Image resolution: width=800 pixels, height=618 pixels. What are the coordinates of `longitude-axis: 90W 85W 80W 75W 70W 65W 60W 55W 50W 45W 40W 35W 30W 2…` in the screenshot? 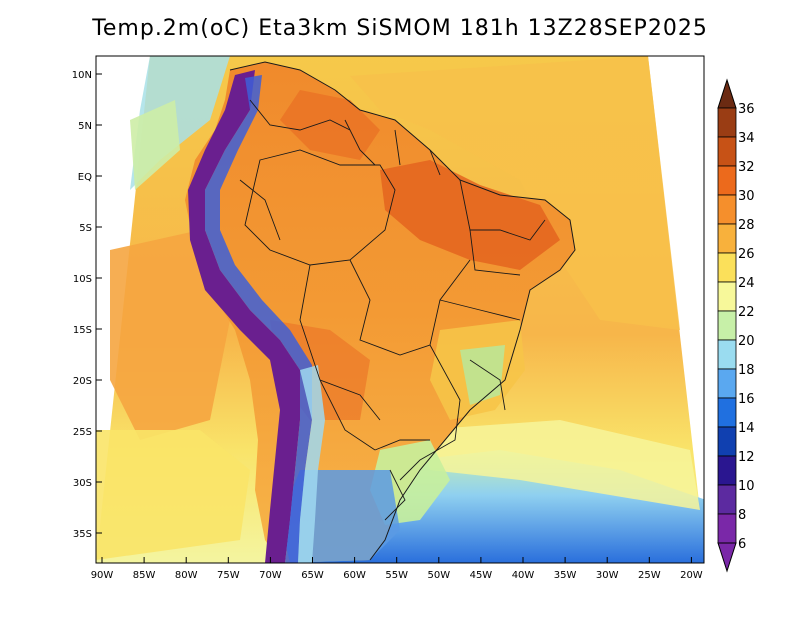 It's located at (397, 569).